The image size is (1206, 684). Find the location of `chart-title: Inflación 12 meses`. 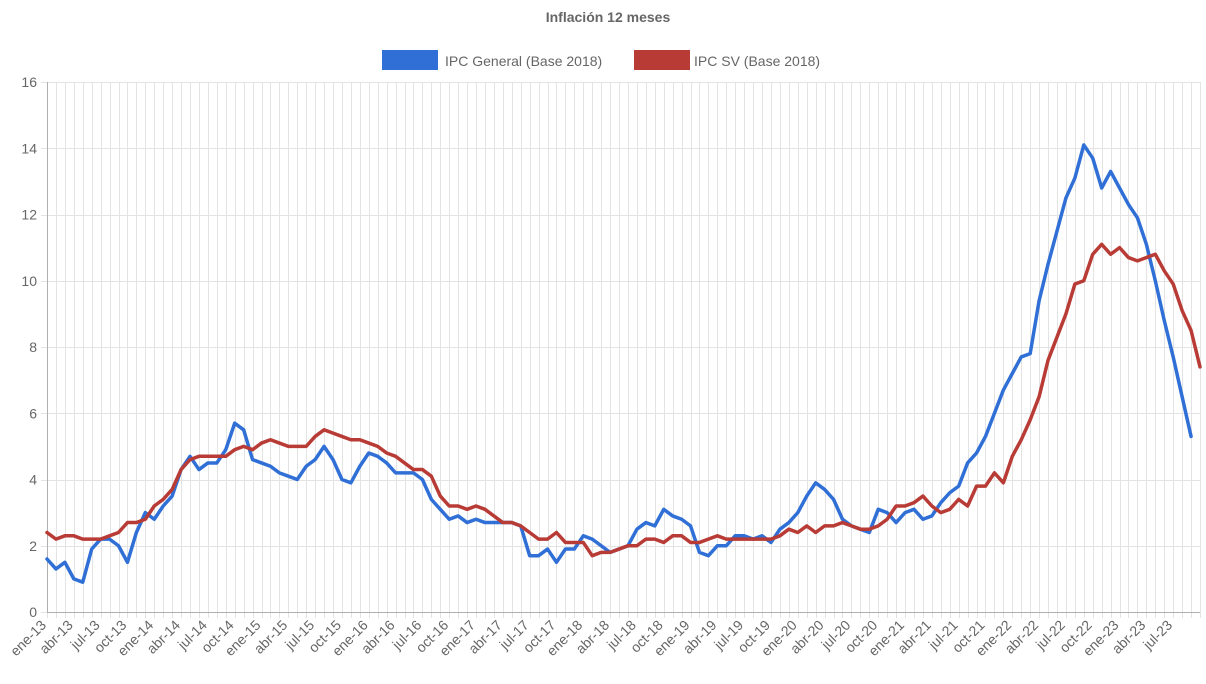

chart-title: Inflación 12 meses is located at coordinates (608, 17).